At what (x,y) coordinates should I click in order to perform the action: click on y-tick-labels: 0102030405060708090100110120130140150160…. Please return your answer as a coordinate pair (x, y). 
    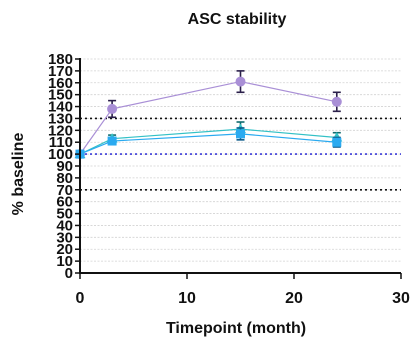
    Looking at the image, I should click on (60, 166).